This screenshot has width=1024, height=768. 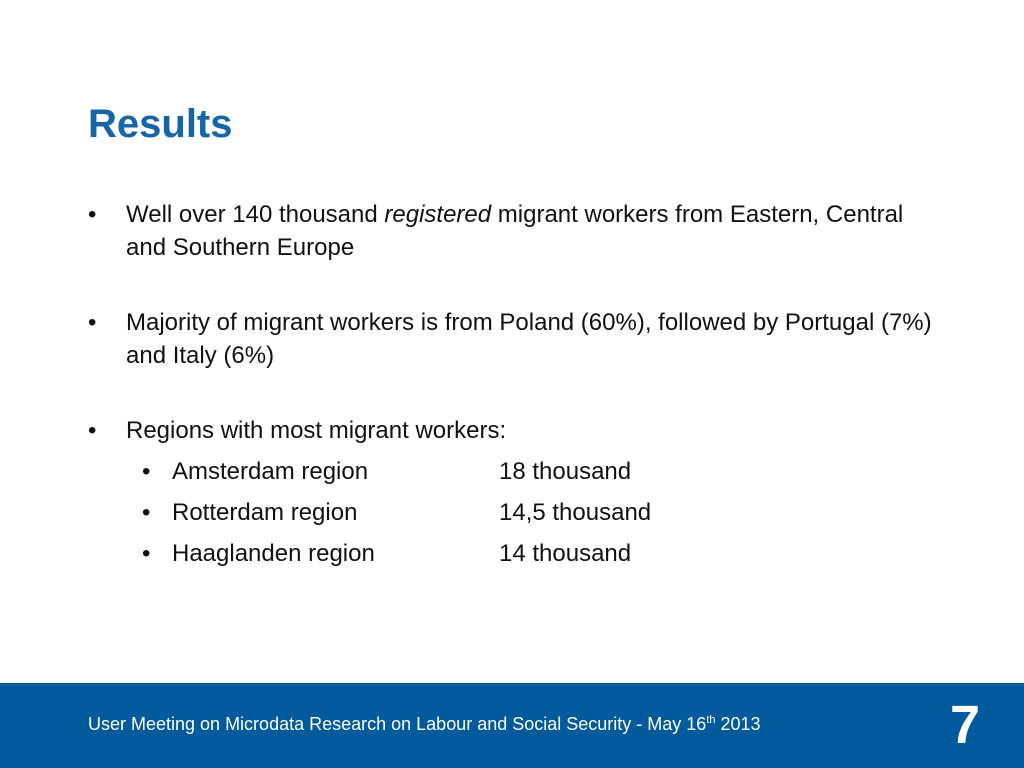 I want to click on slide-title: Results, so click(x=160, y=124).